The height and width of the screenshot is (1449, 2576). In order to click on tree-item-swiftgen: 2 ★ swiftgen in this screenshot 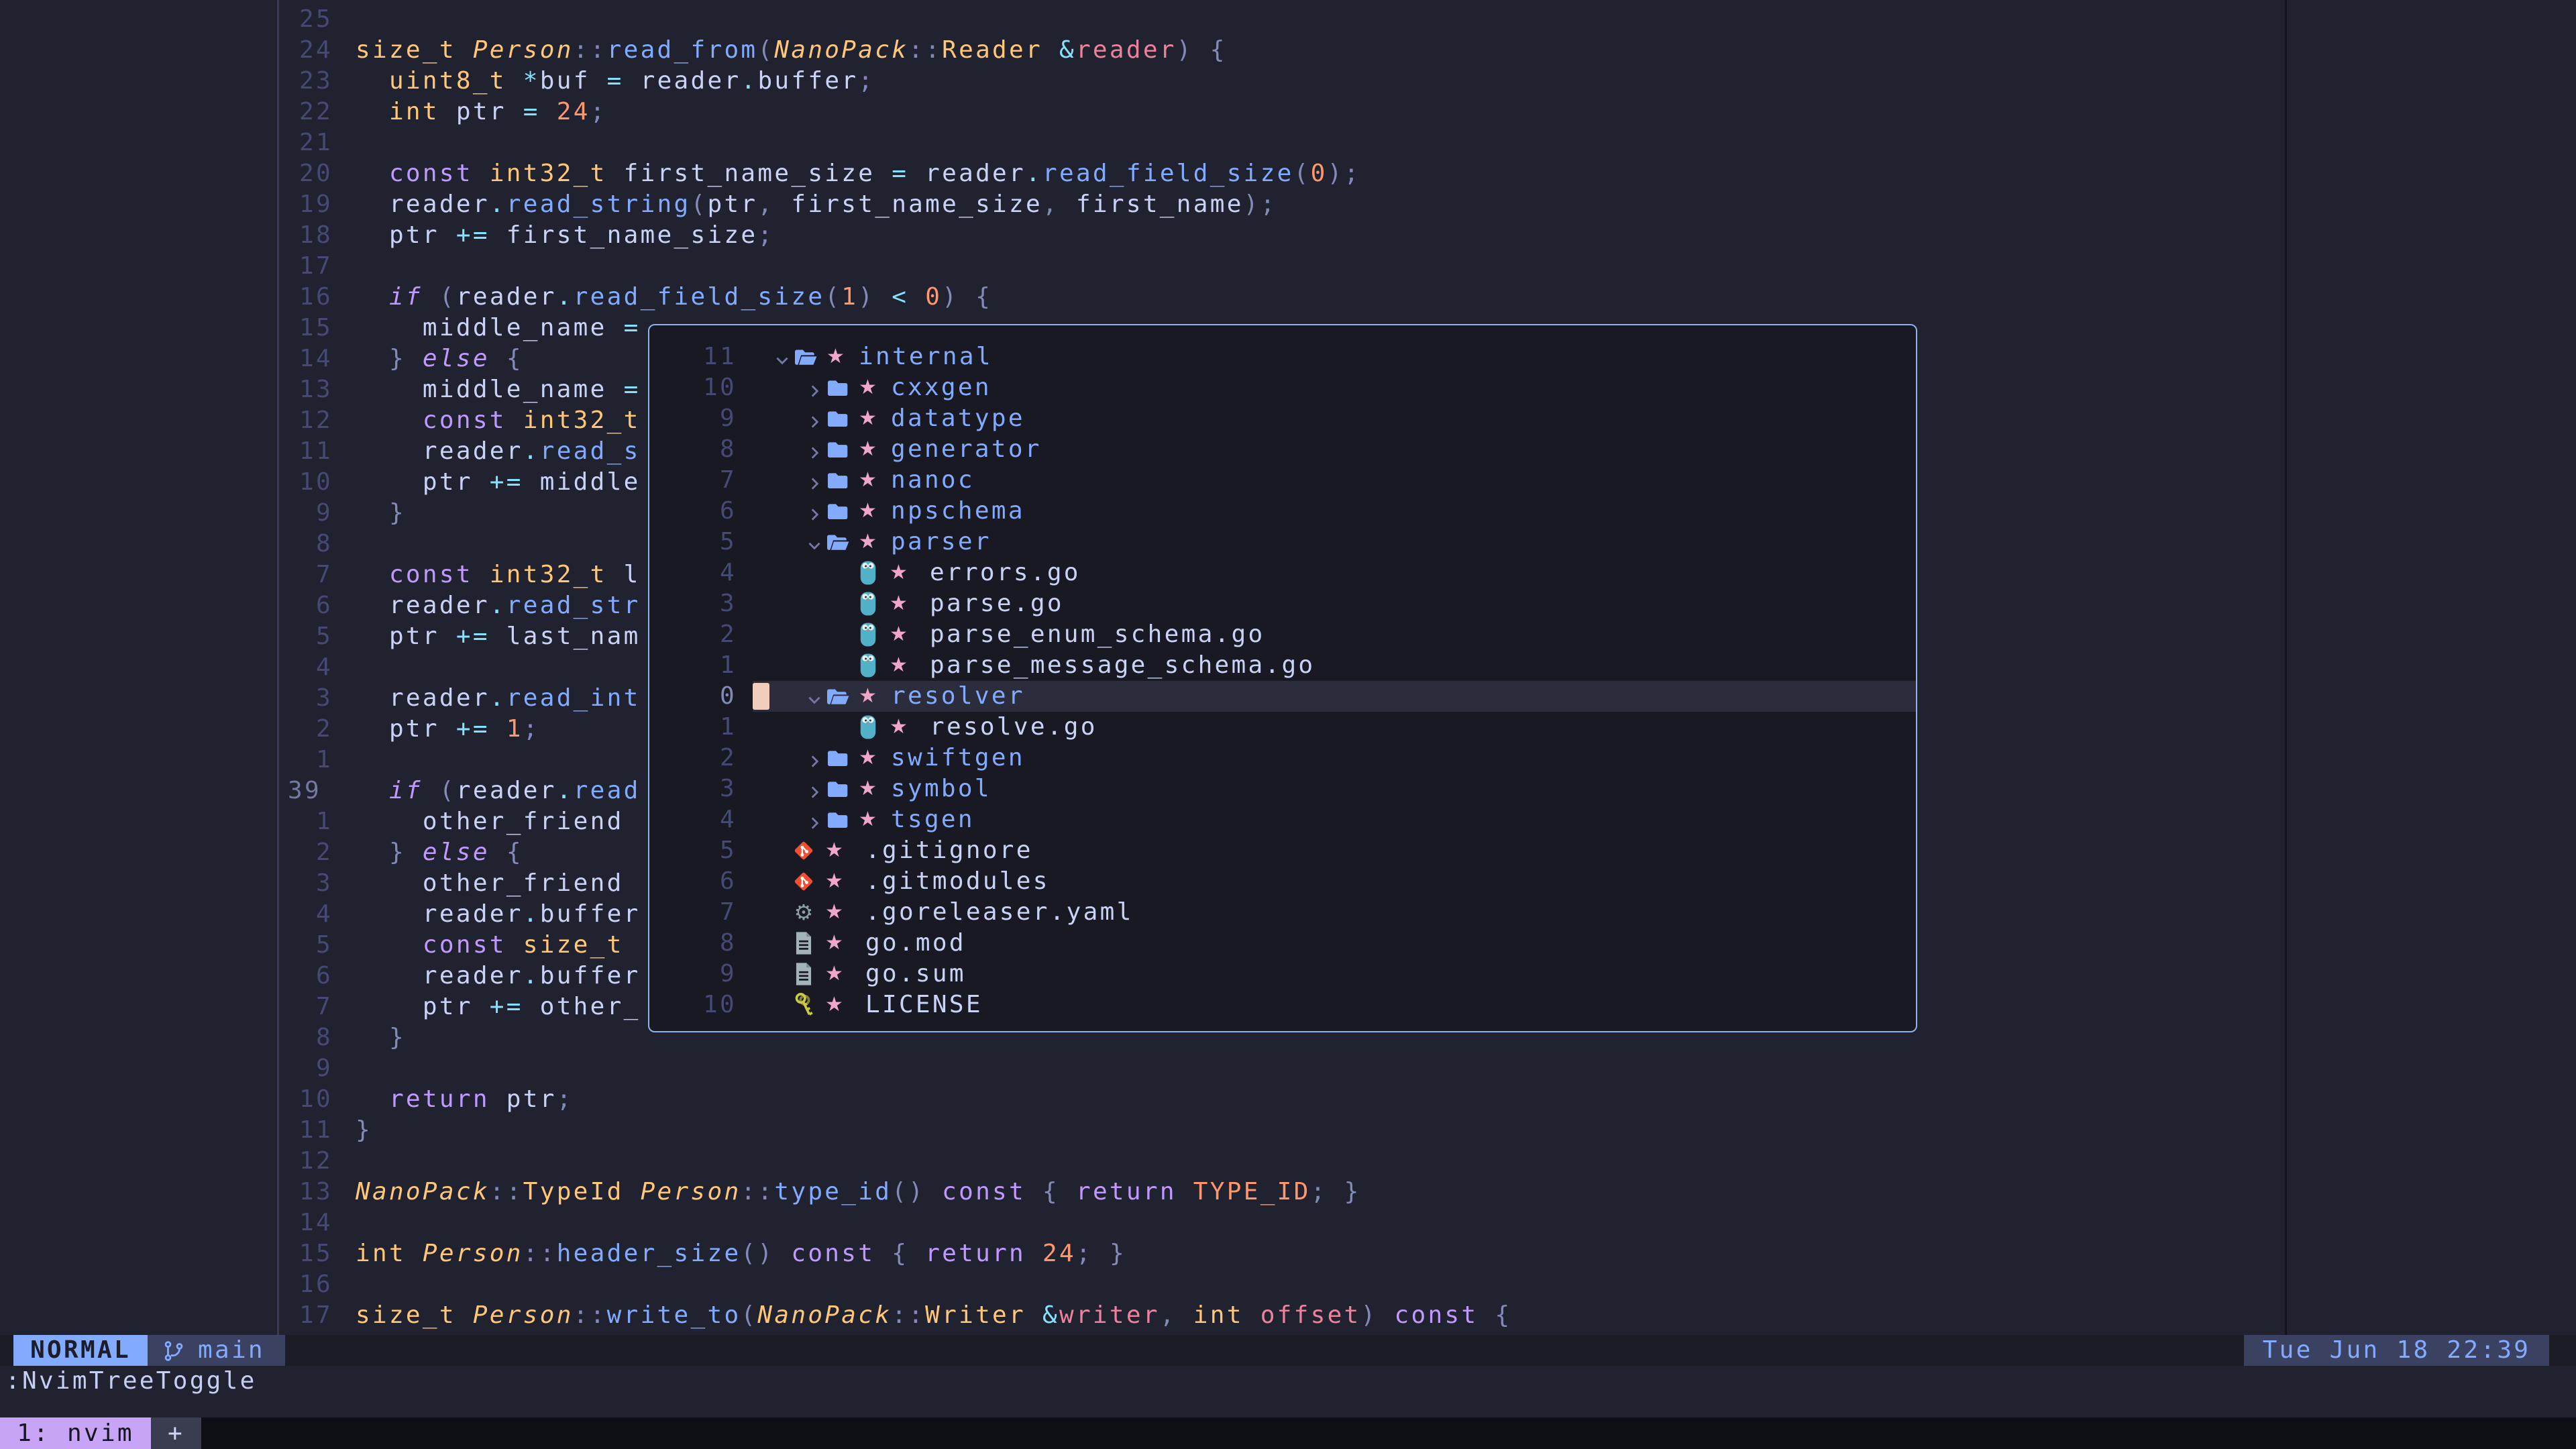, I will do `click(1282, 758)`.